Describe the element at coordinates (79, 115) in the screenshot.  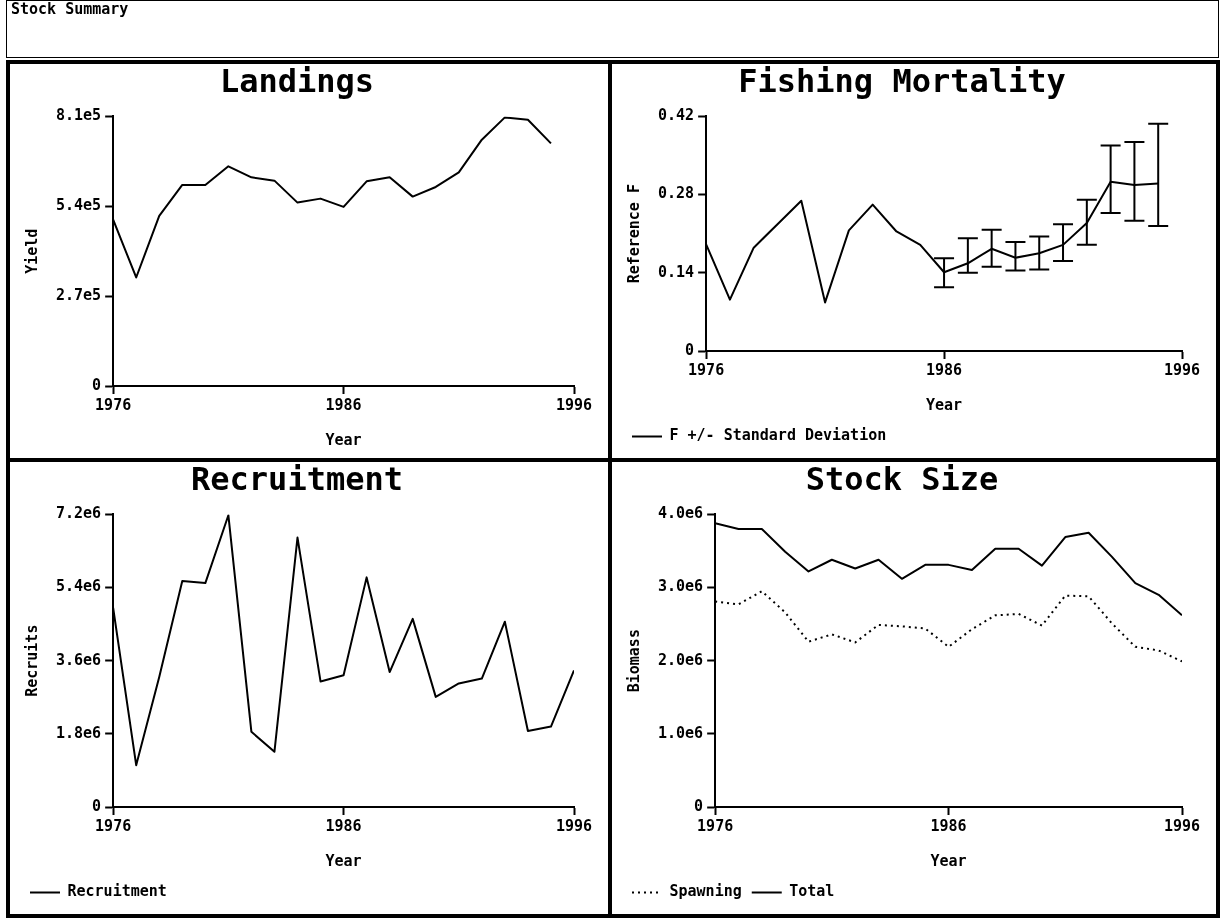
I see `y-tick-label: 8.1e5` at that location.